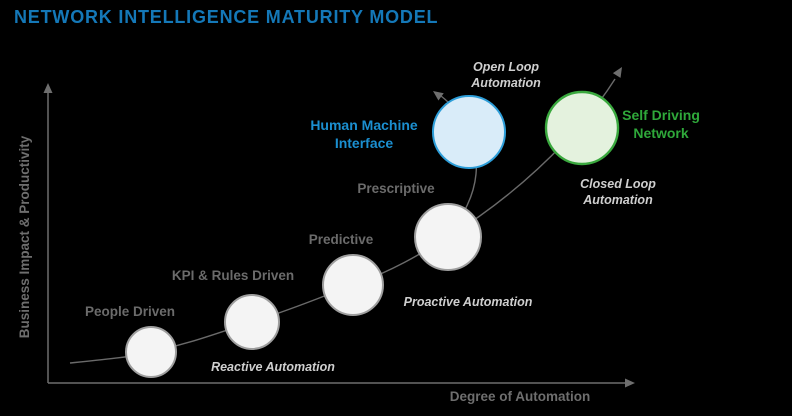 The height and width of the screenshot is (416, 792). I want to click on open-loop-automation-label: Open Loop Automation, so click(506, 75).